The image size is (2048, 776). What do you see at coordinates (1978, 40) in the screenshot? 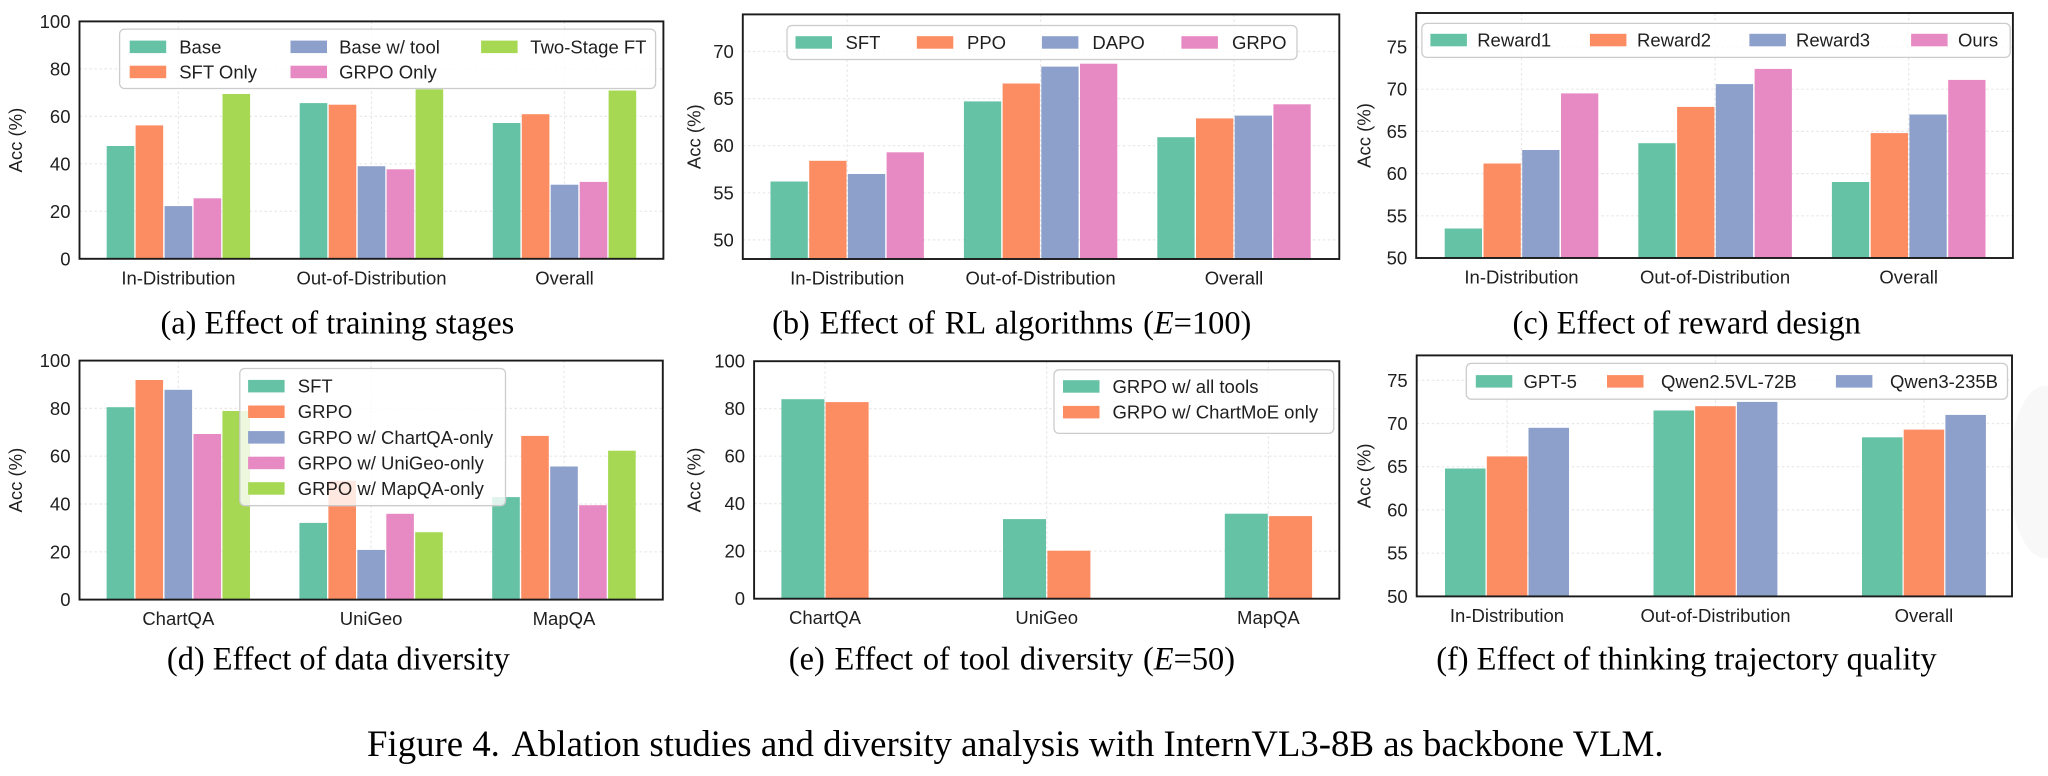
I see `svg-text: Ours` at bounding box center [1978, 40].